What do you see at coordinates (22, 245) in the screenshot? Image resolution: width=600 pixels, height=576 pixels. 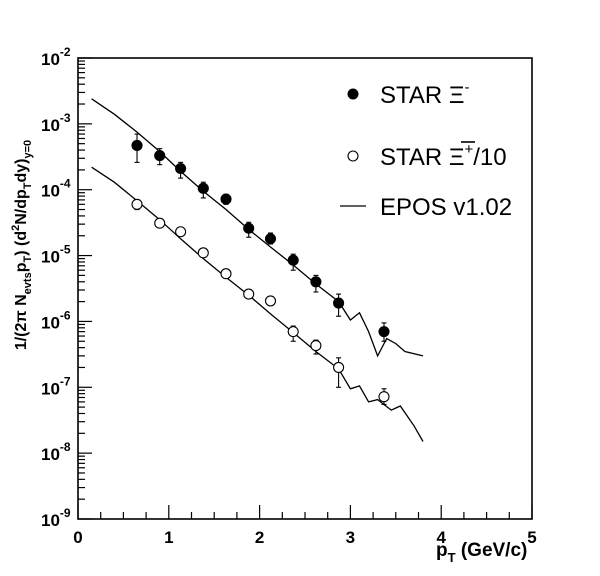 I see `y-axis-title: 1/(2π NevtspT) (d2N/dpTdy)y=0` at bounding box center [22, 245].